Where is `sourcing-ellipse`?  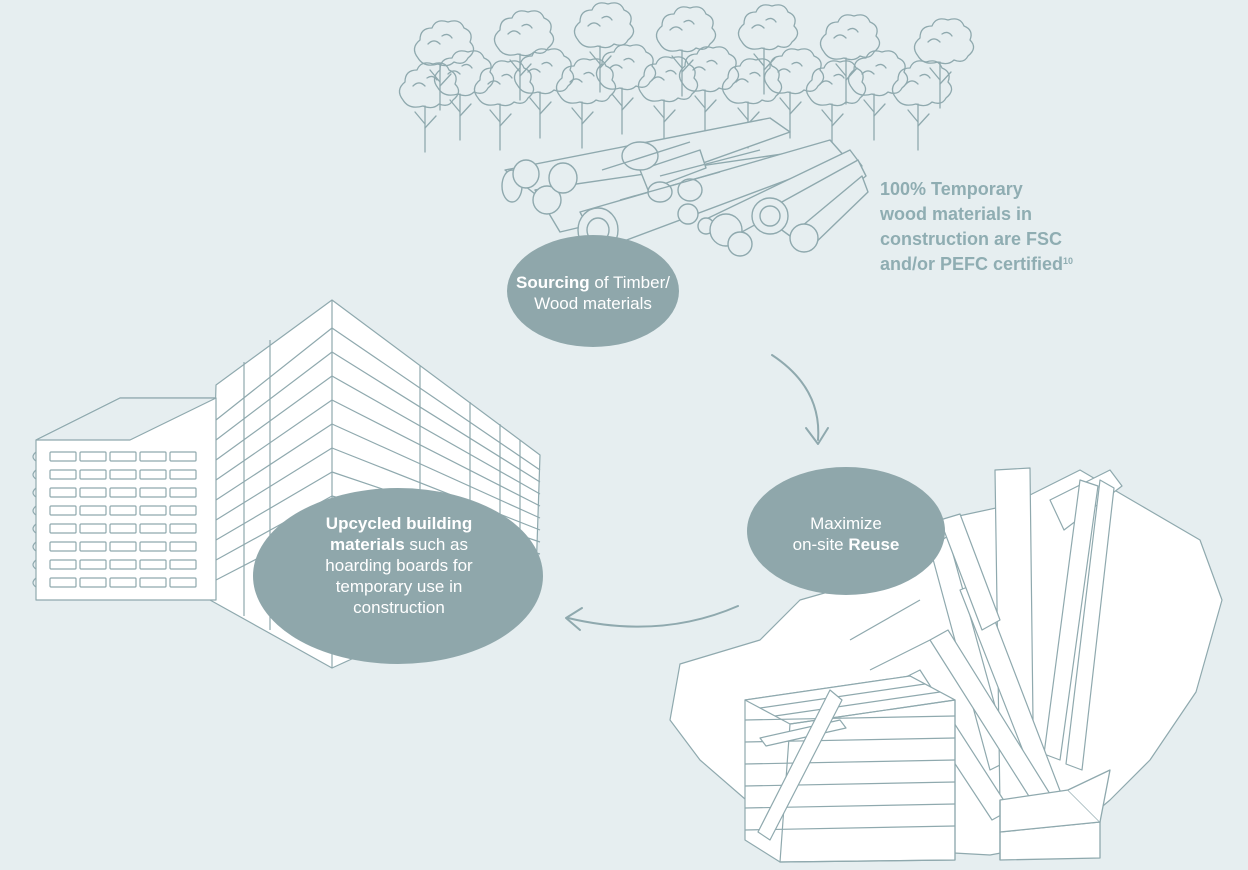
sourcing-ellipse is located at coordinates (593, 291).